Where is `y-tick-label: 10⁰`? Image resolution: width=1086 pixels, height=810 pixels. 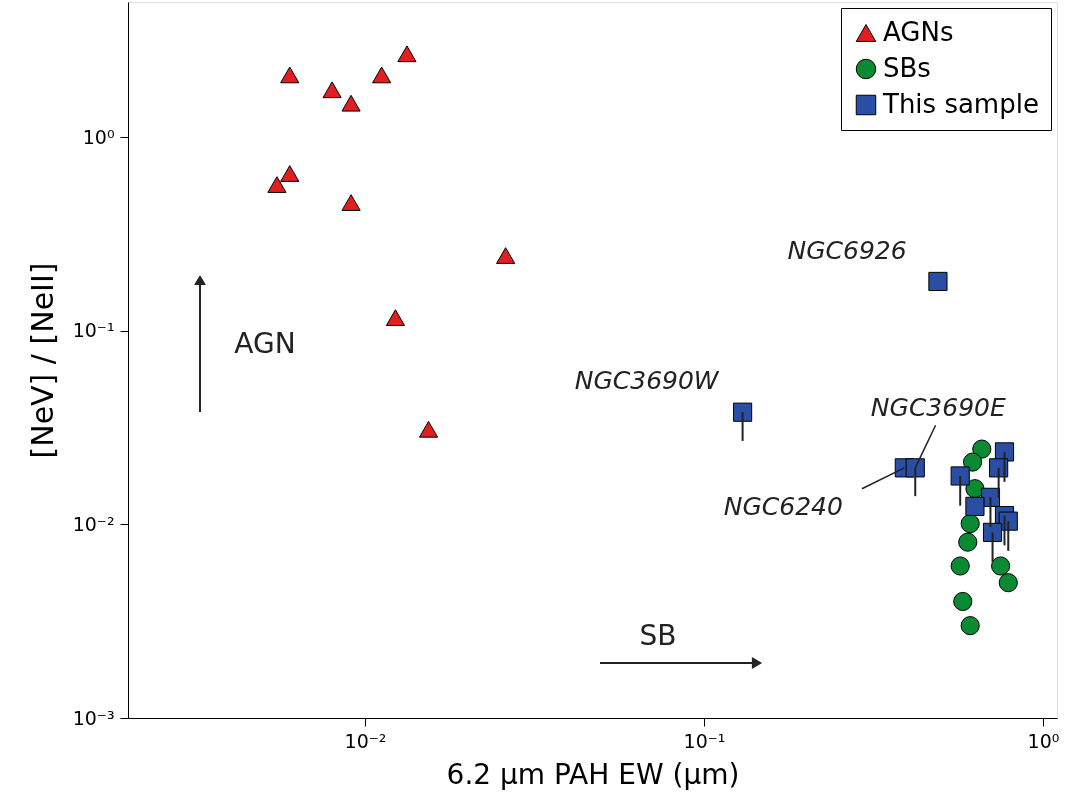 y-tick-label: 10⁰ is located at coordinates (98, 136).